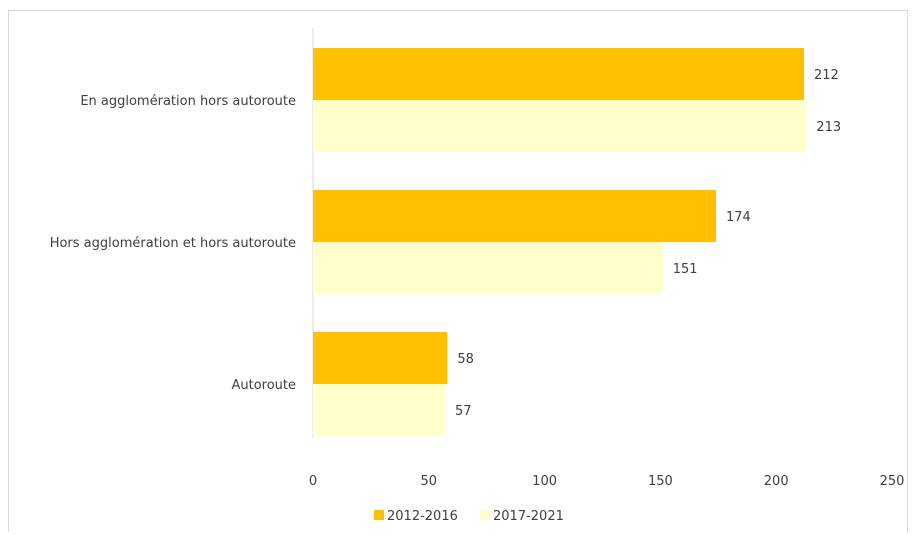  What do you see at coordinates (422, 516) in the screenshot?
I see `legend-label: 2012-2016` at bounding box center [422, 516].